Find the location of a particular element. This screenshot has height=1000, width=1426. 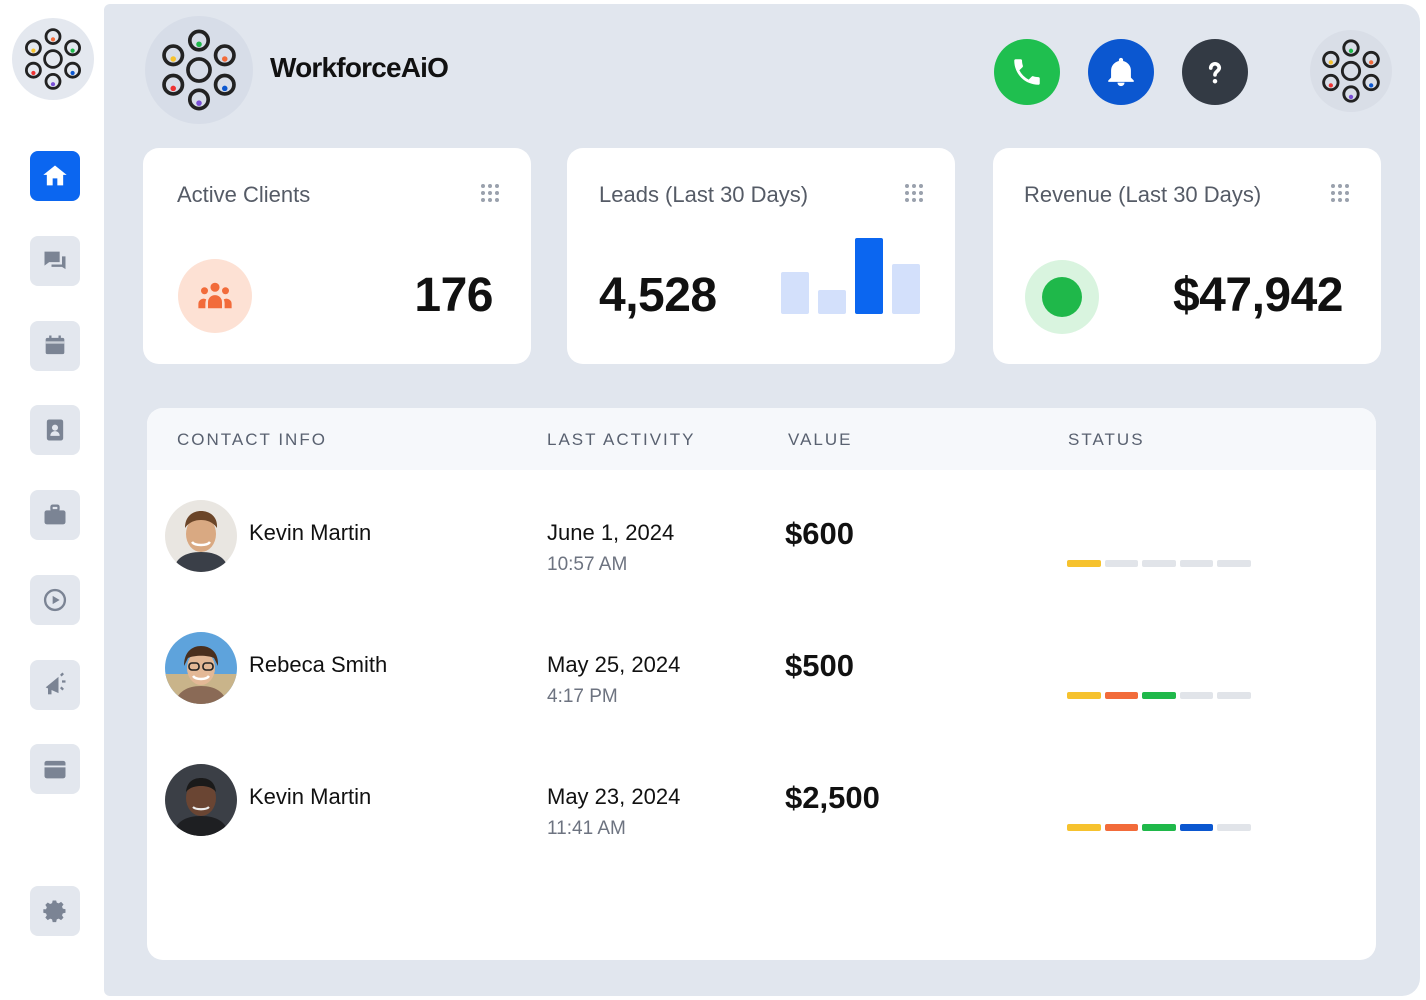

calendar-icon is located at coordinates (55, 345).